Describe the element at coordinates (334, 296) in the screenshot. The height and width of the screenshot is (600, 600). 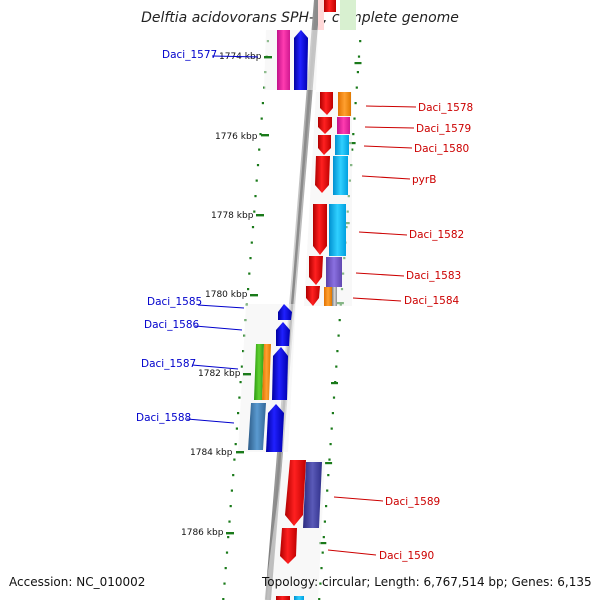
I see `gene-daci-1584-partner2` at that location.